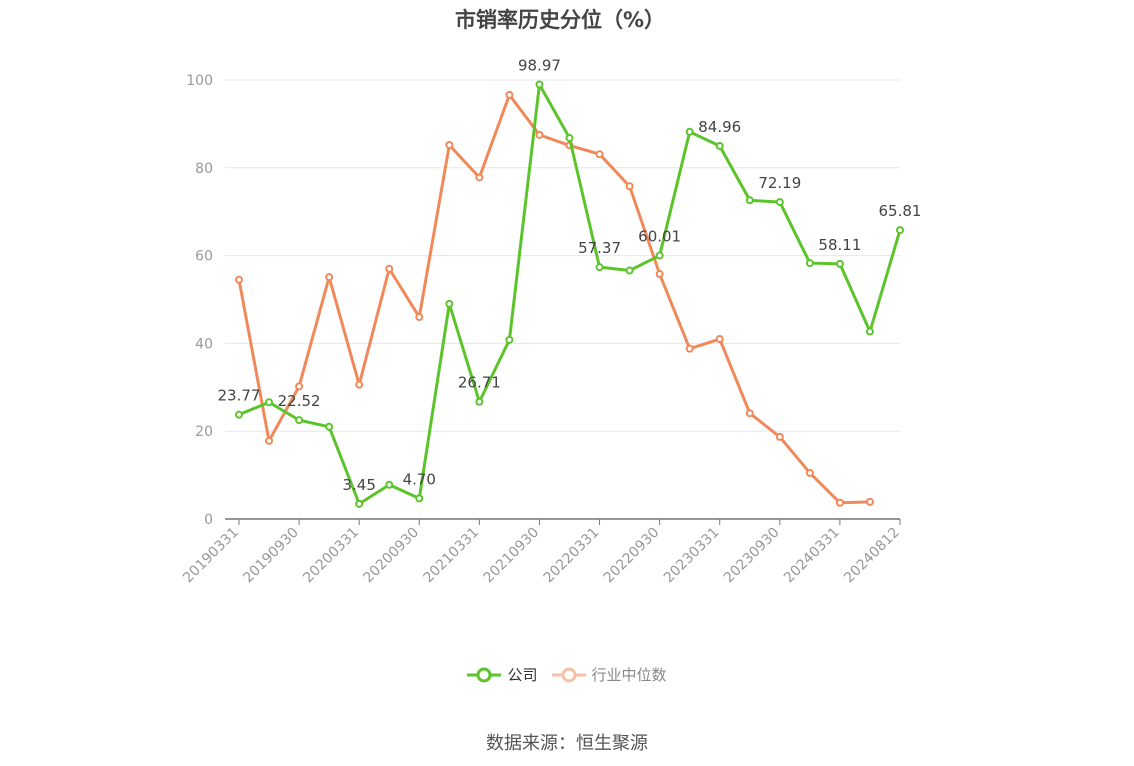 The width and height of the screenshot is (1134, 766). I want to click on y-tick-label-100: 100, so click(199, 81).